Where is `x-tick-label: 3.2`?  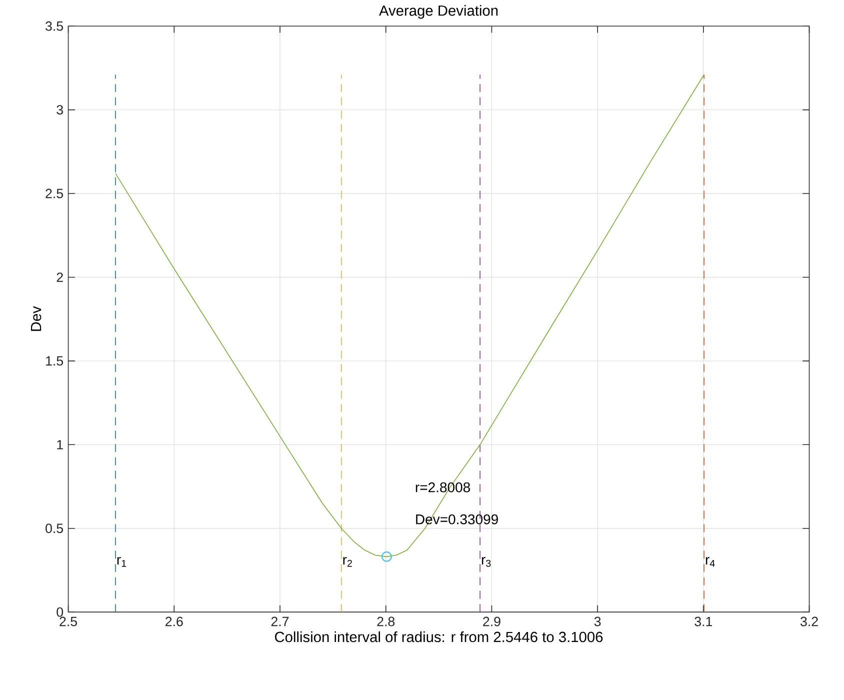
x-tick-label: 3.2 is located at coordinates (809, 621).